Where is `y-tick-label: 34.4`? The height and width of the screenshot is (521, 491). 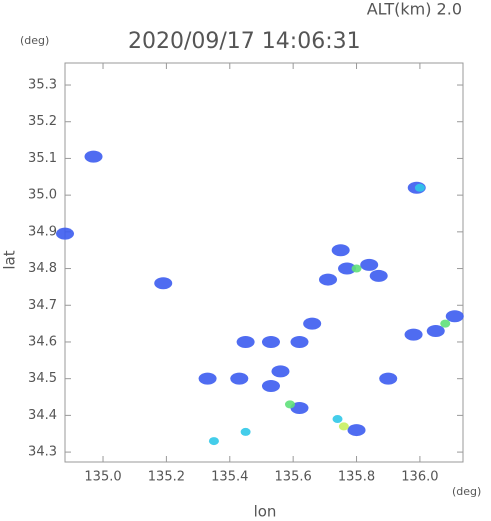 y-tick-label: 34.4 is located at coordinates (42, 415).